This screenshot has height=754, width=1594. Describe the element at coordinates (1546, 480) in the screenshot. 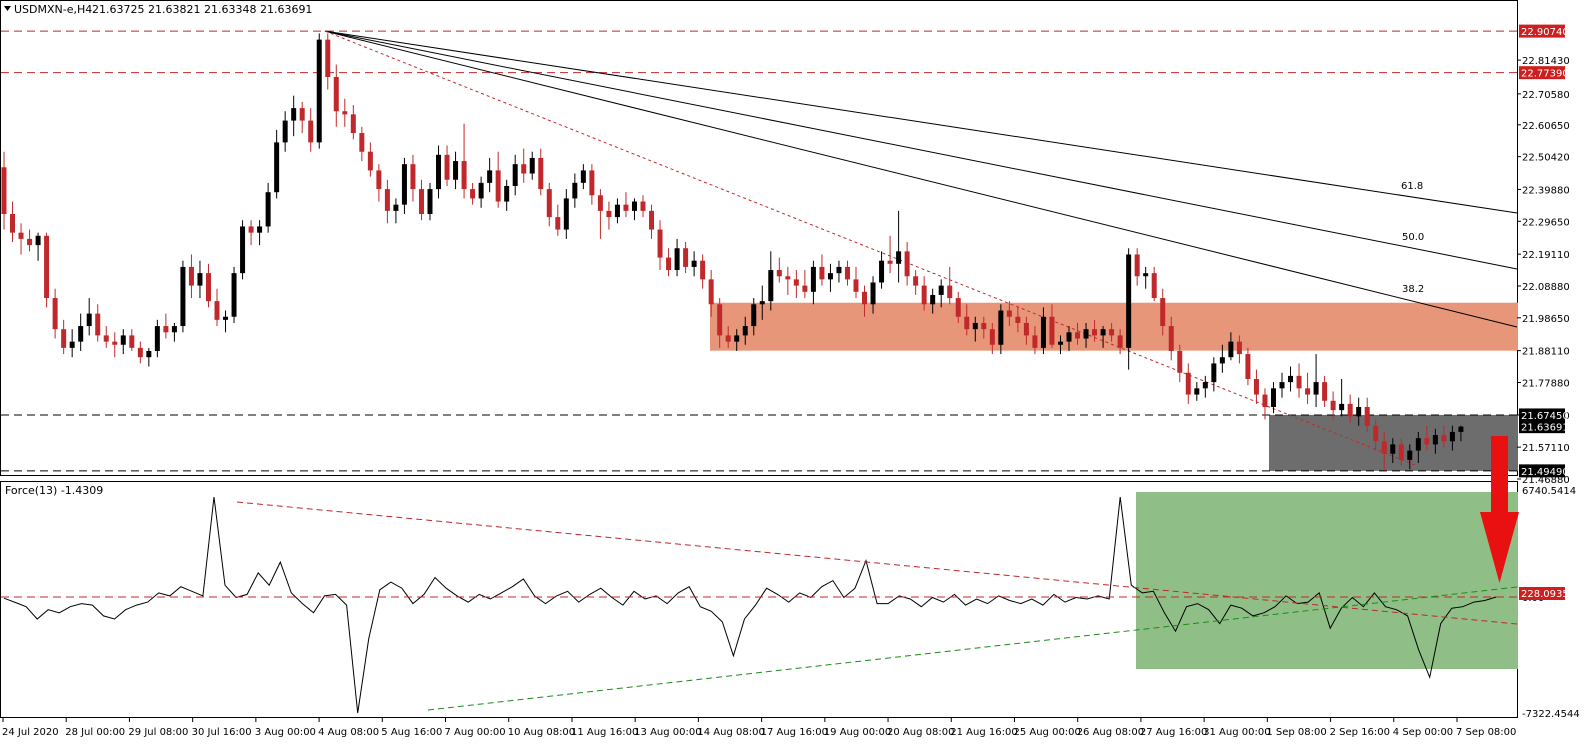

I see `price-tick-label: 21.46880` at that location.